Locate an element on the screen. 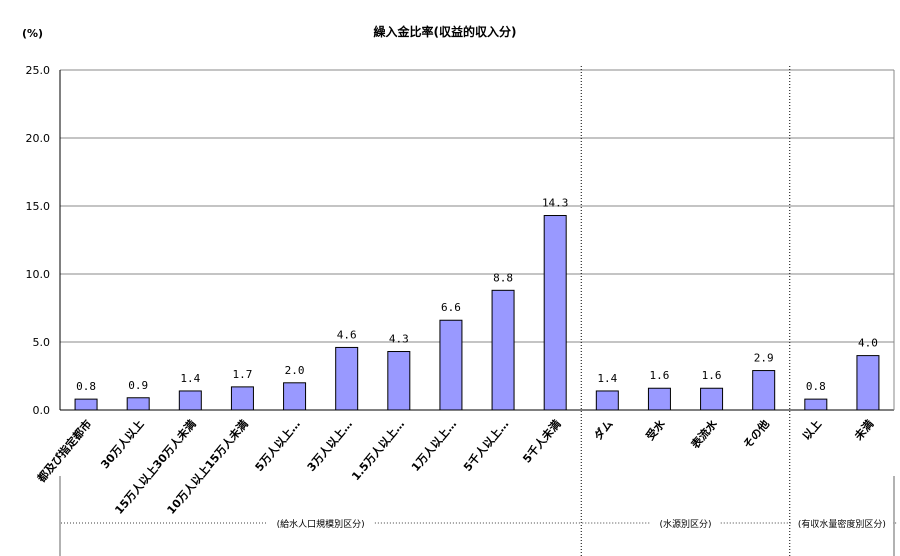 This screenshot has width=900, height=556. data-label: 2.9 is located at coordinates (764, 358).